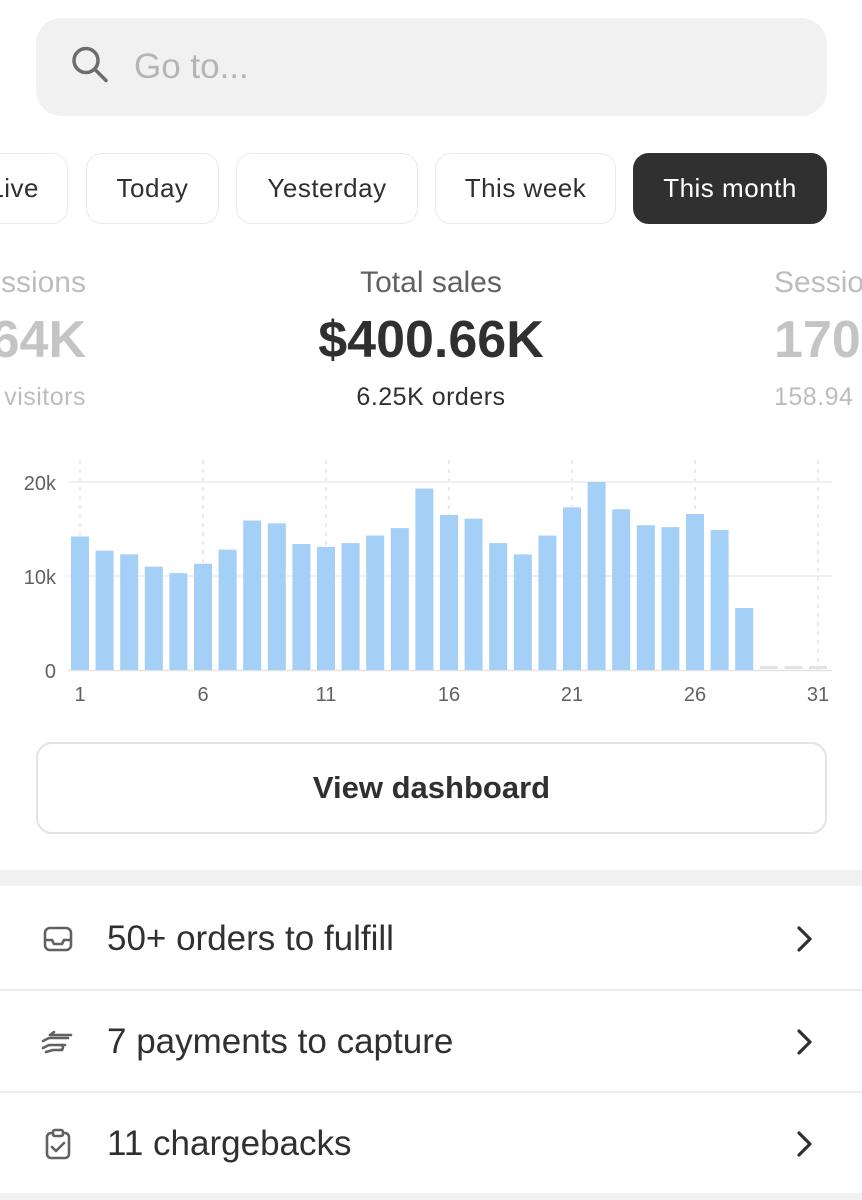  I want to click on x-tick-label: 16, so click(449, 695).